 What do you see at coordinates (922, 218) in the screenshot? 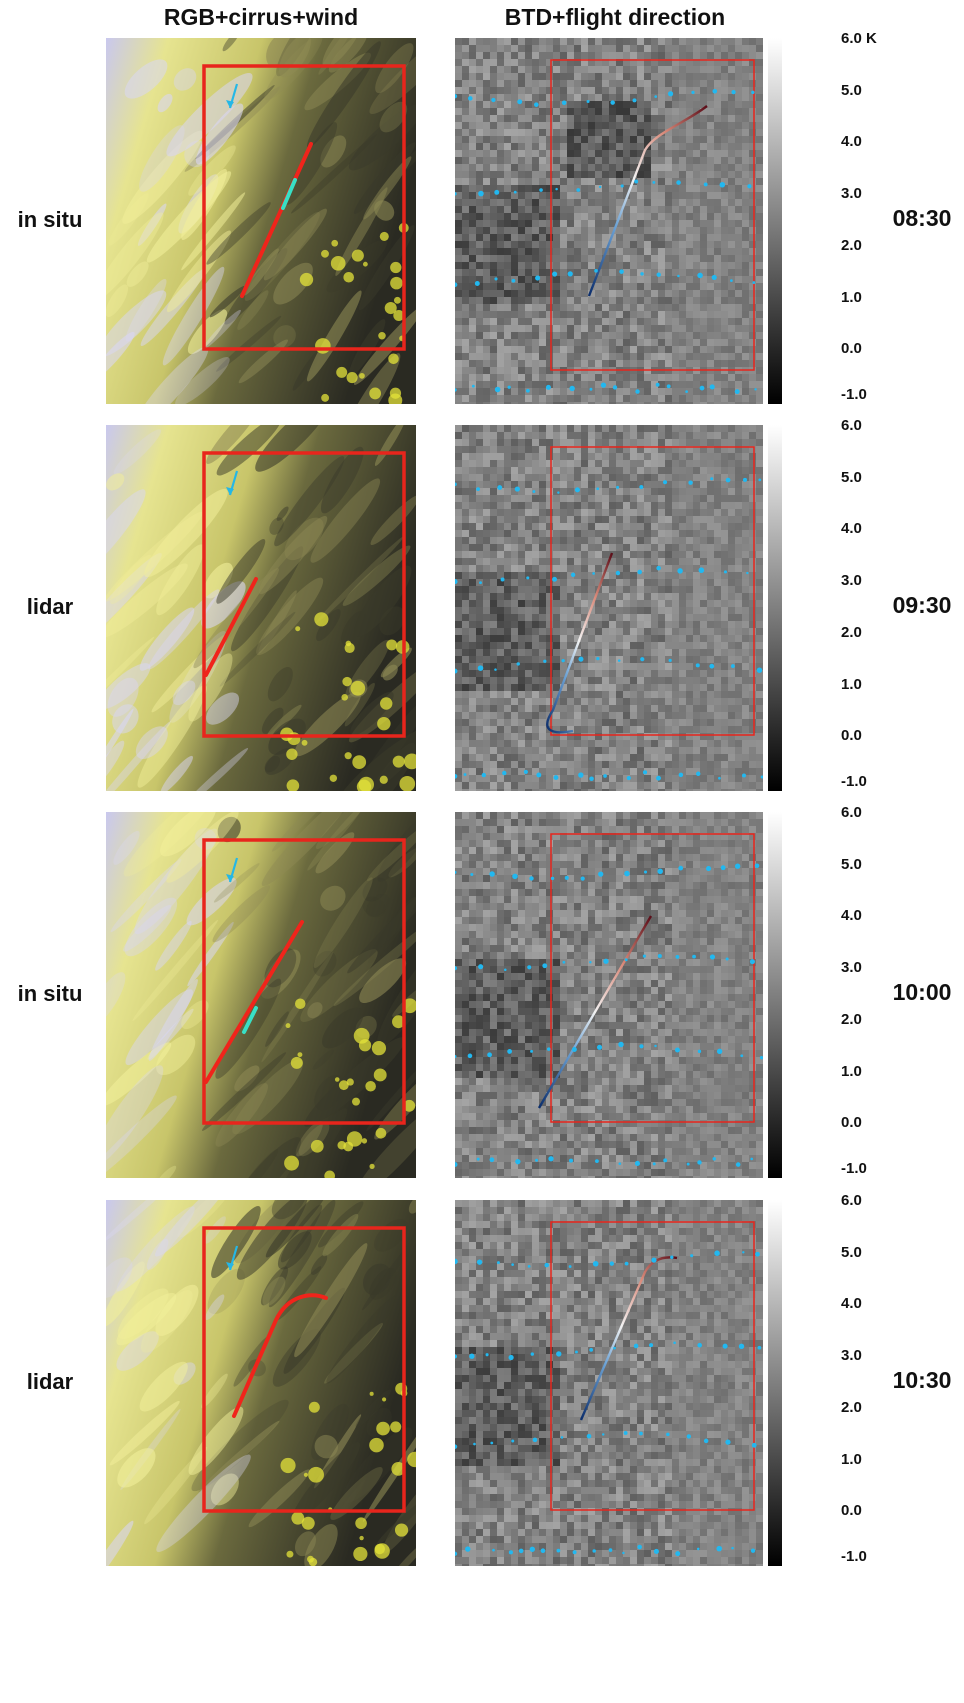
I see `time-label: 08:30` at bounding box center [922, 218].